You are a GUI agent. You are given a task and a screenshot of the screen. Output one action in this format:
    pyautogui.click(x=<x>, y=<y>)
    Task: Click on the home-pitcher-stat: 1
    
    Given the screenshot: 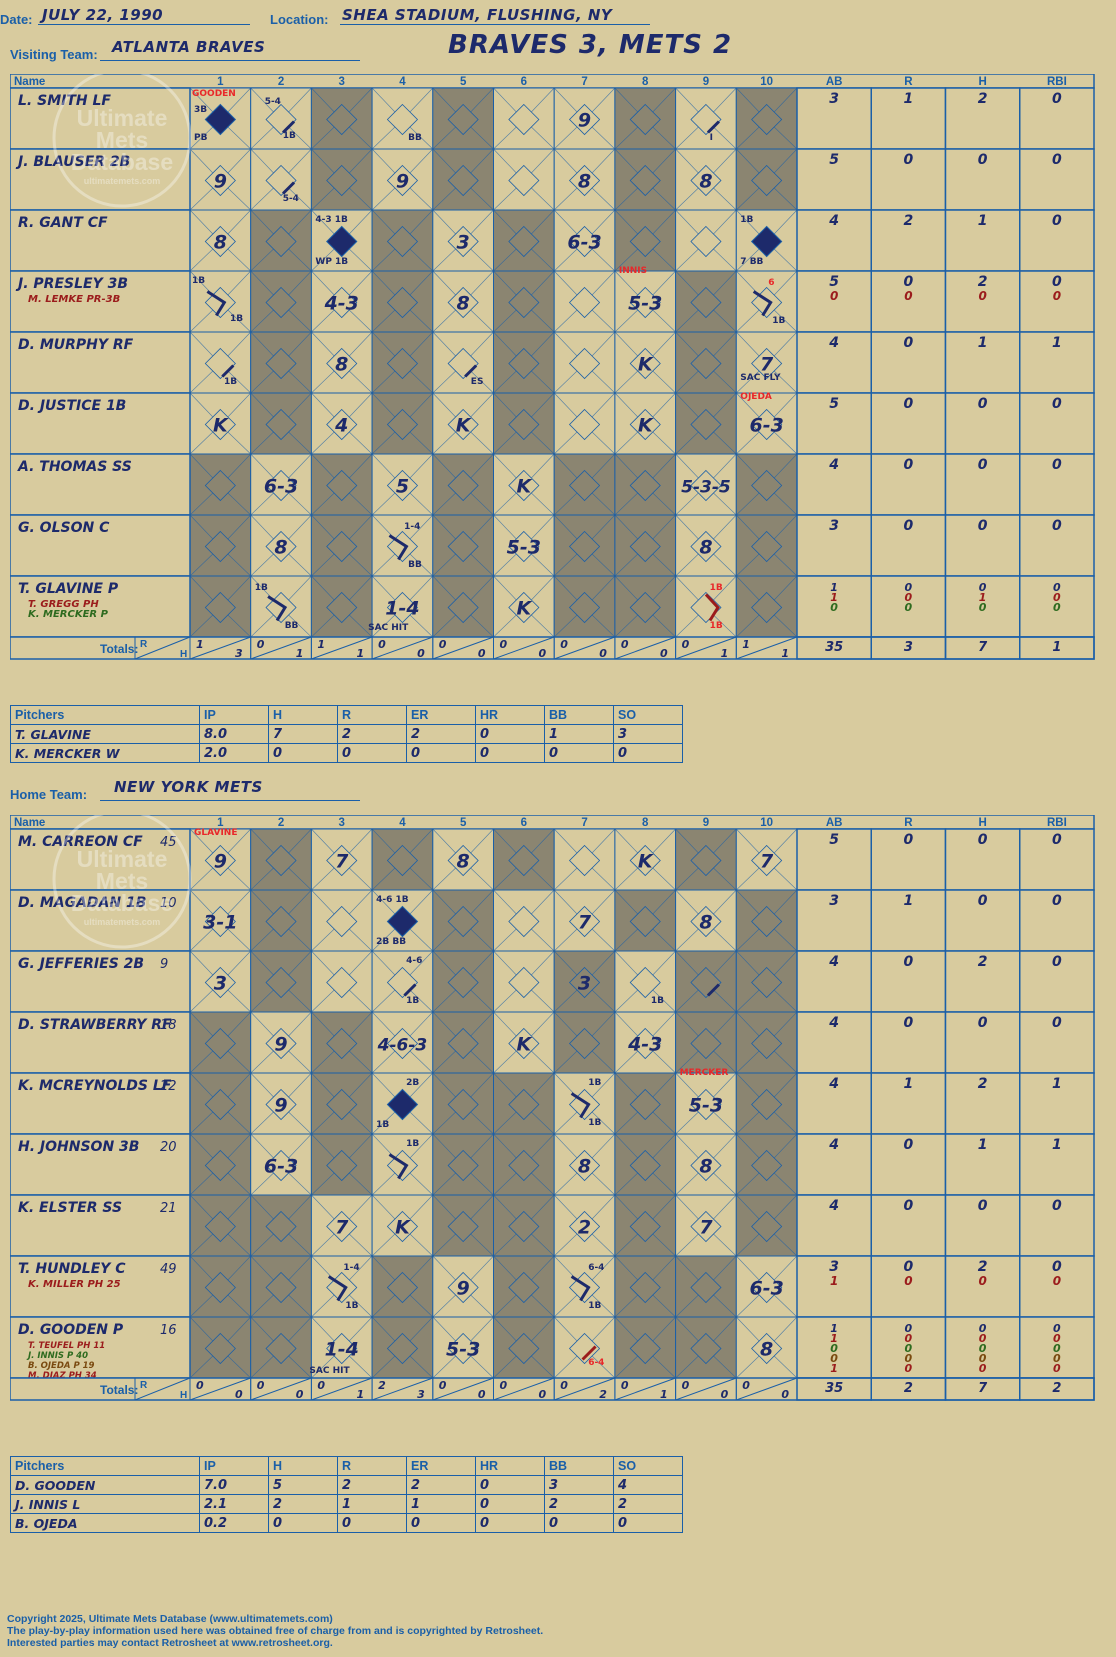 What is the action you would take?
    pyautogui.click(x=441, y=1504)
    